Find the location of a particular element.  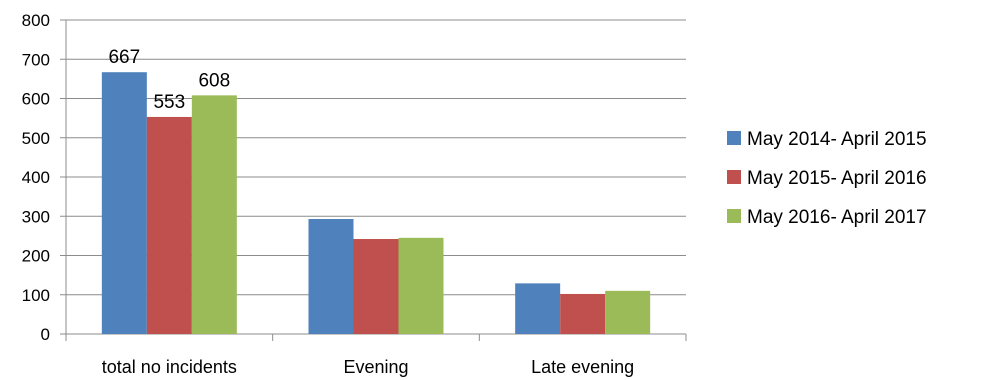

y-tick-label: 600 is located at coordinates (36, 99).